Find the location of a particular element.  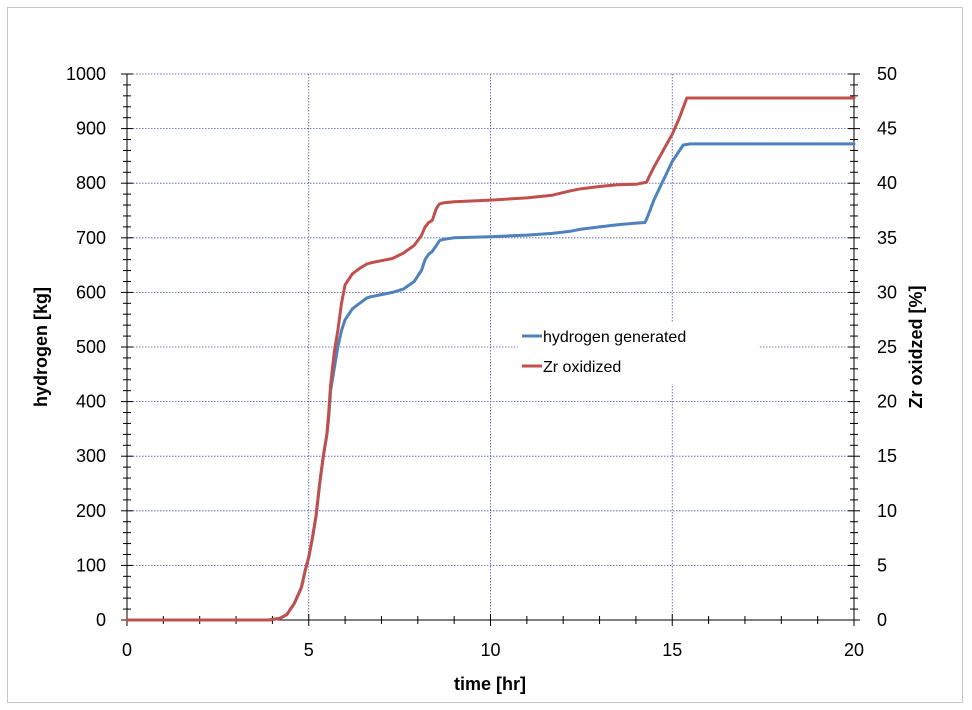

x-axis-title: time [hr] is located at coordinates (490, 684).